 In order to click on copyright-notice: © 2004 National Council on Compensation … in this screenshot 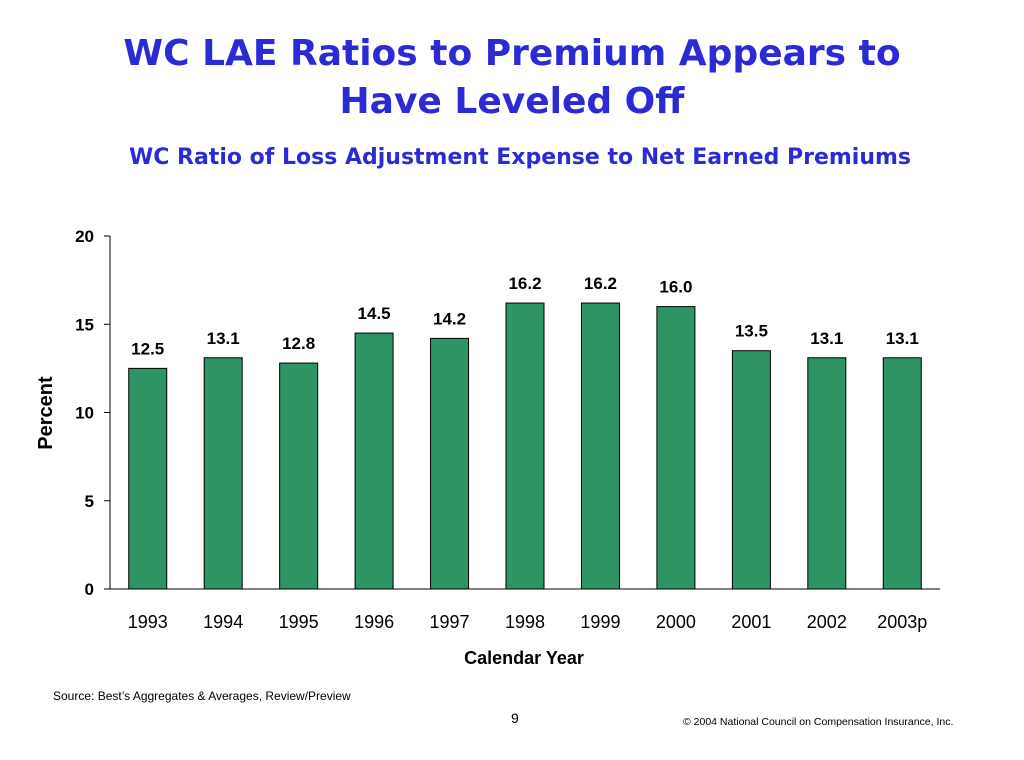, I will do `click(818, 722)`.